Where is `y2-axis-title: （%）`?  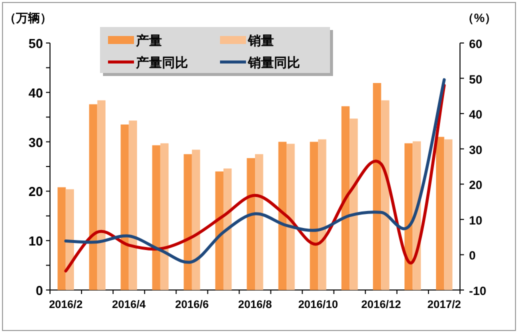
y2-axis-title: （%） is located at coordinates (479, 18).